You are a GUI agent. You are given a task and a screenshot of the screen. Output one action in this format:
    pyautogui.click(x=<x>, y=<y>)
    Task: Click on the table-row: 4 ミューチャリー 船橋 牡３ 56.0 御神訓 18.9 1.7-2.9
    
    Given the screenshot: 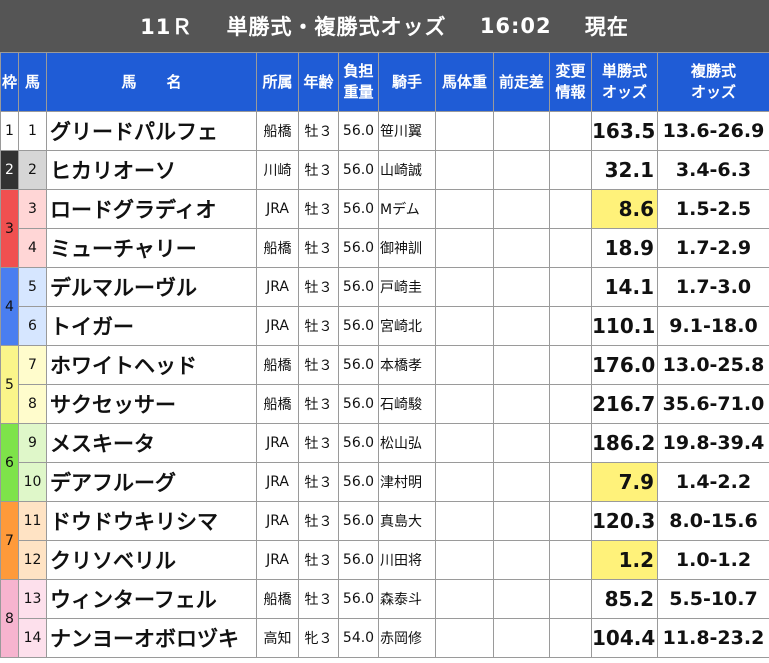 What is the action you would take?
    pyautogui.click(x=385, y=248)
    